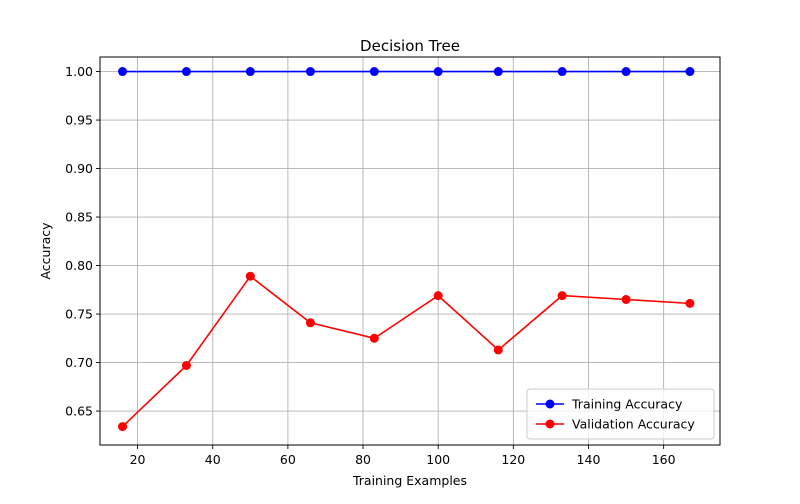 This screenshot has height=504, width=800. Describe the element at coordinates (410, 46) in the screenshot. I see `chart-title: Decision Tree` at that location.